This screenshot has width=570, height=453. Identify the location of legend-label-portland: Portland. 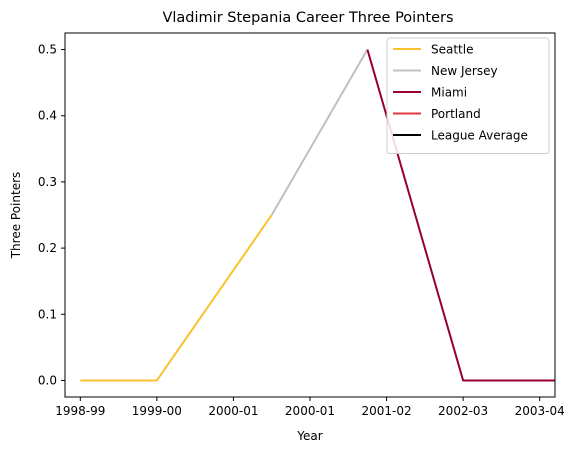
(456, 114).